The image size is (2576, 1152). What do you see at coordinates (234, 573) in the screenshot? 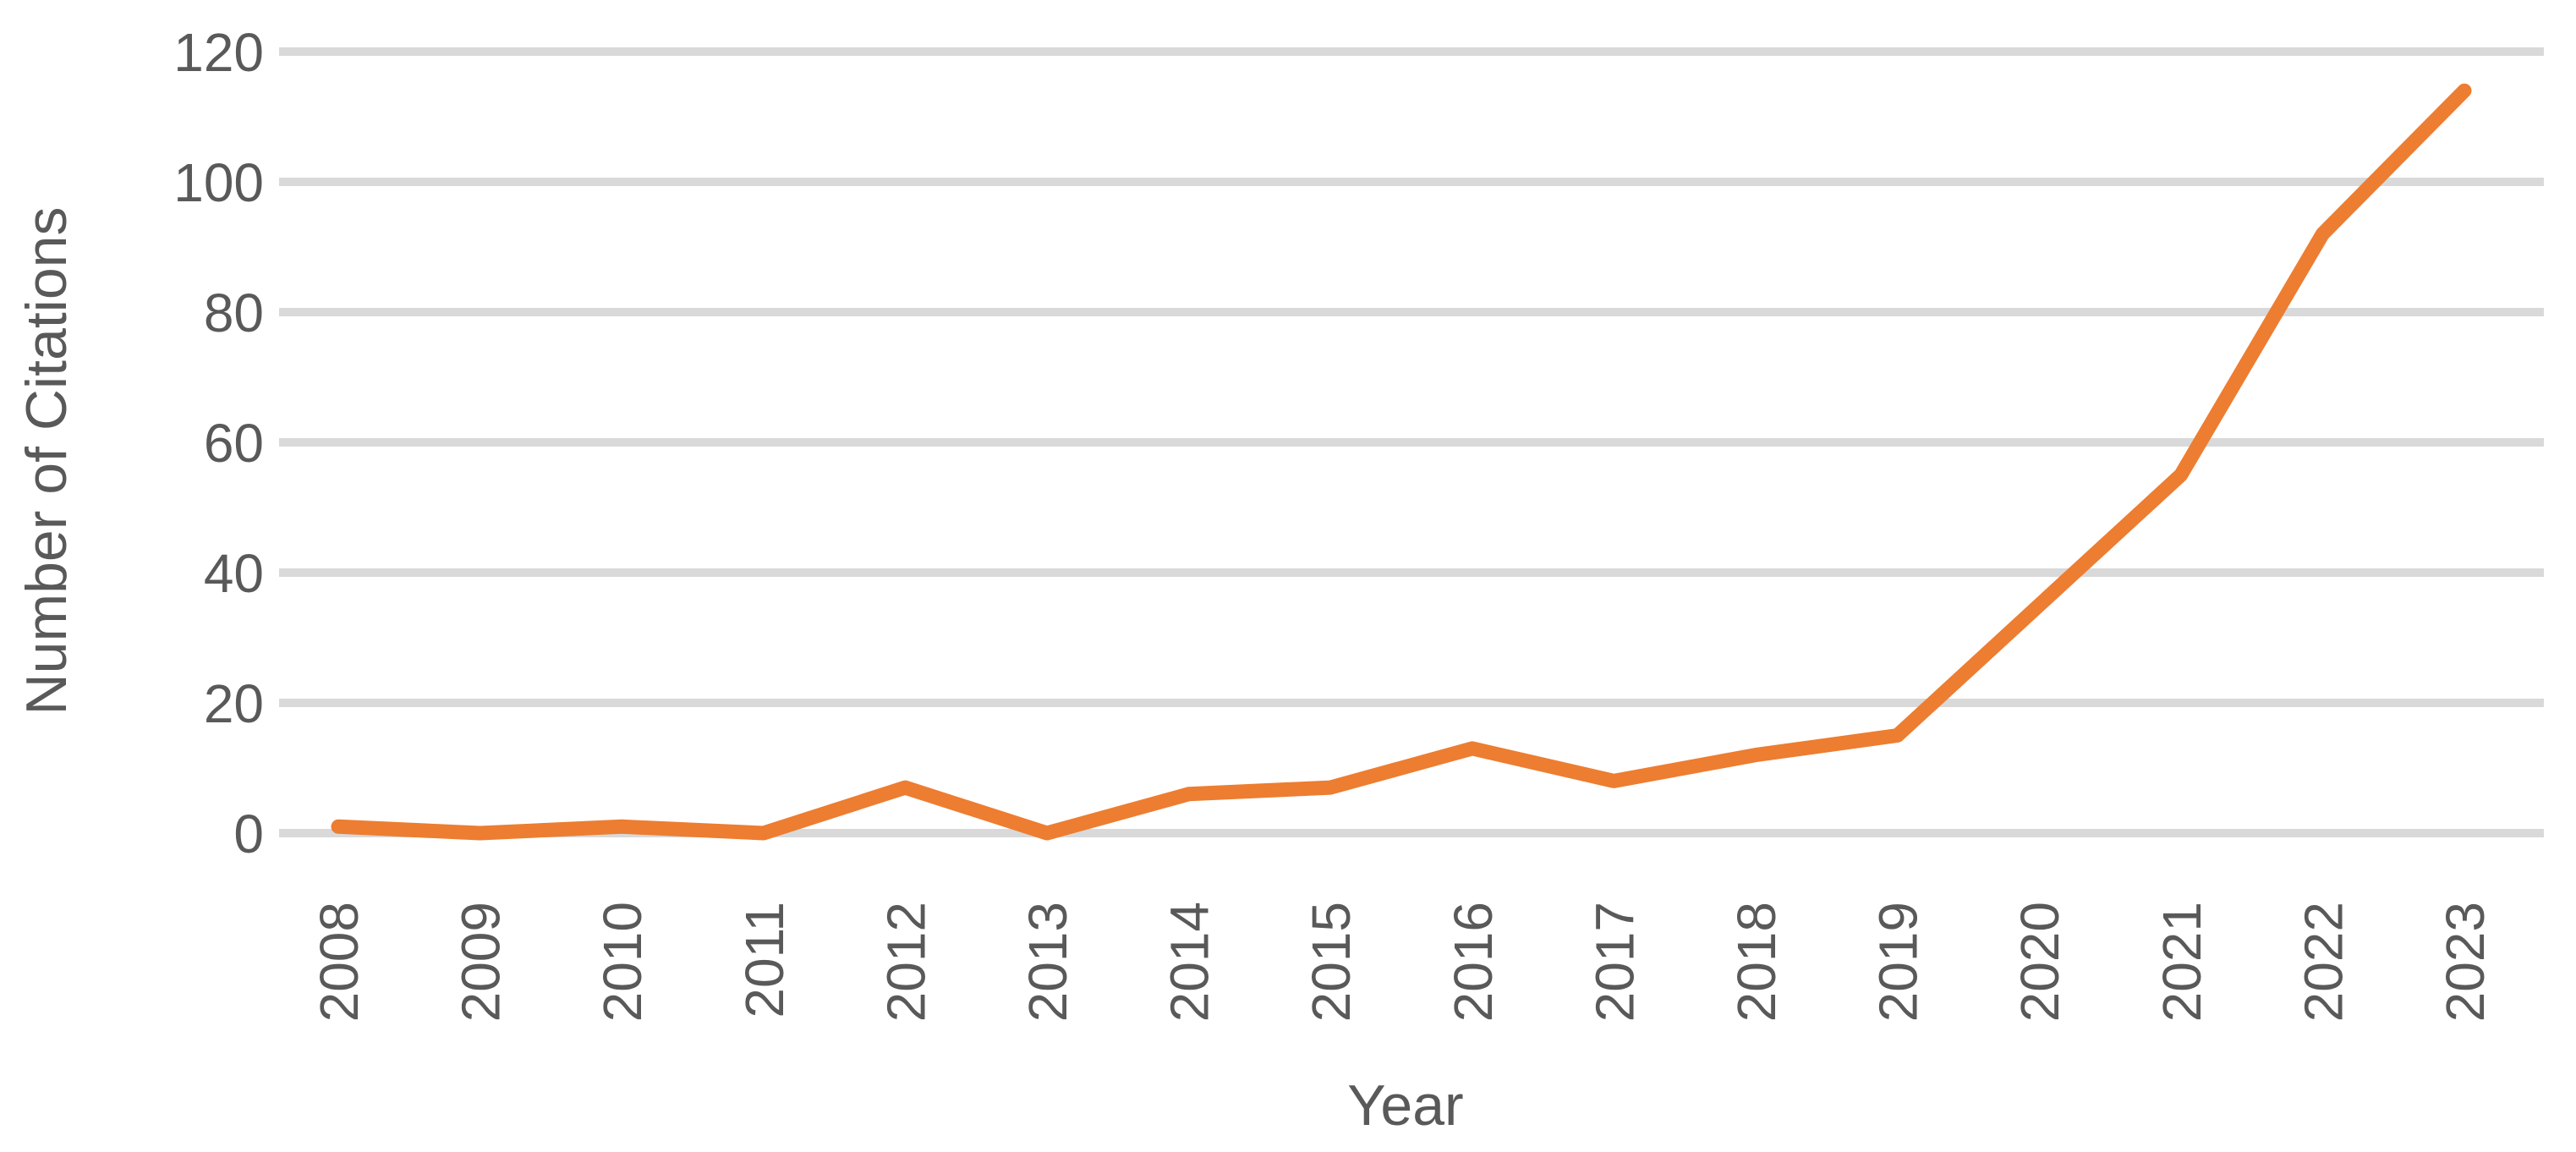
I see `y-tick-label: 40` at bounding box center [234, 573].